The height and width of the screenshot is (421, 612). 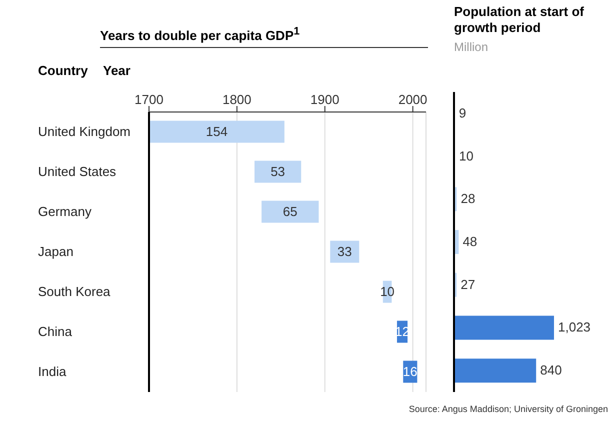 I want to click on category-label: Germany, so click(x=65, y=211).